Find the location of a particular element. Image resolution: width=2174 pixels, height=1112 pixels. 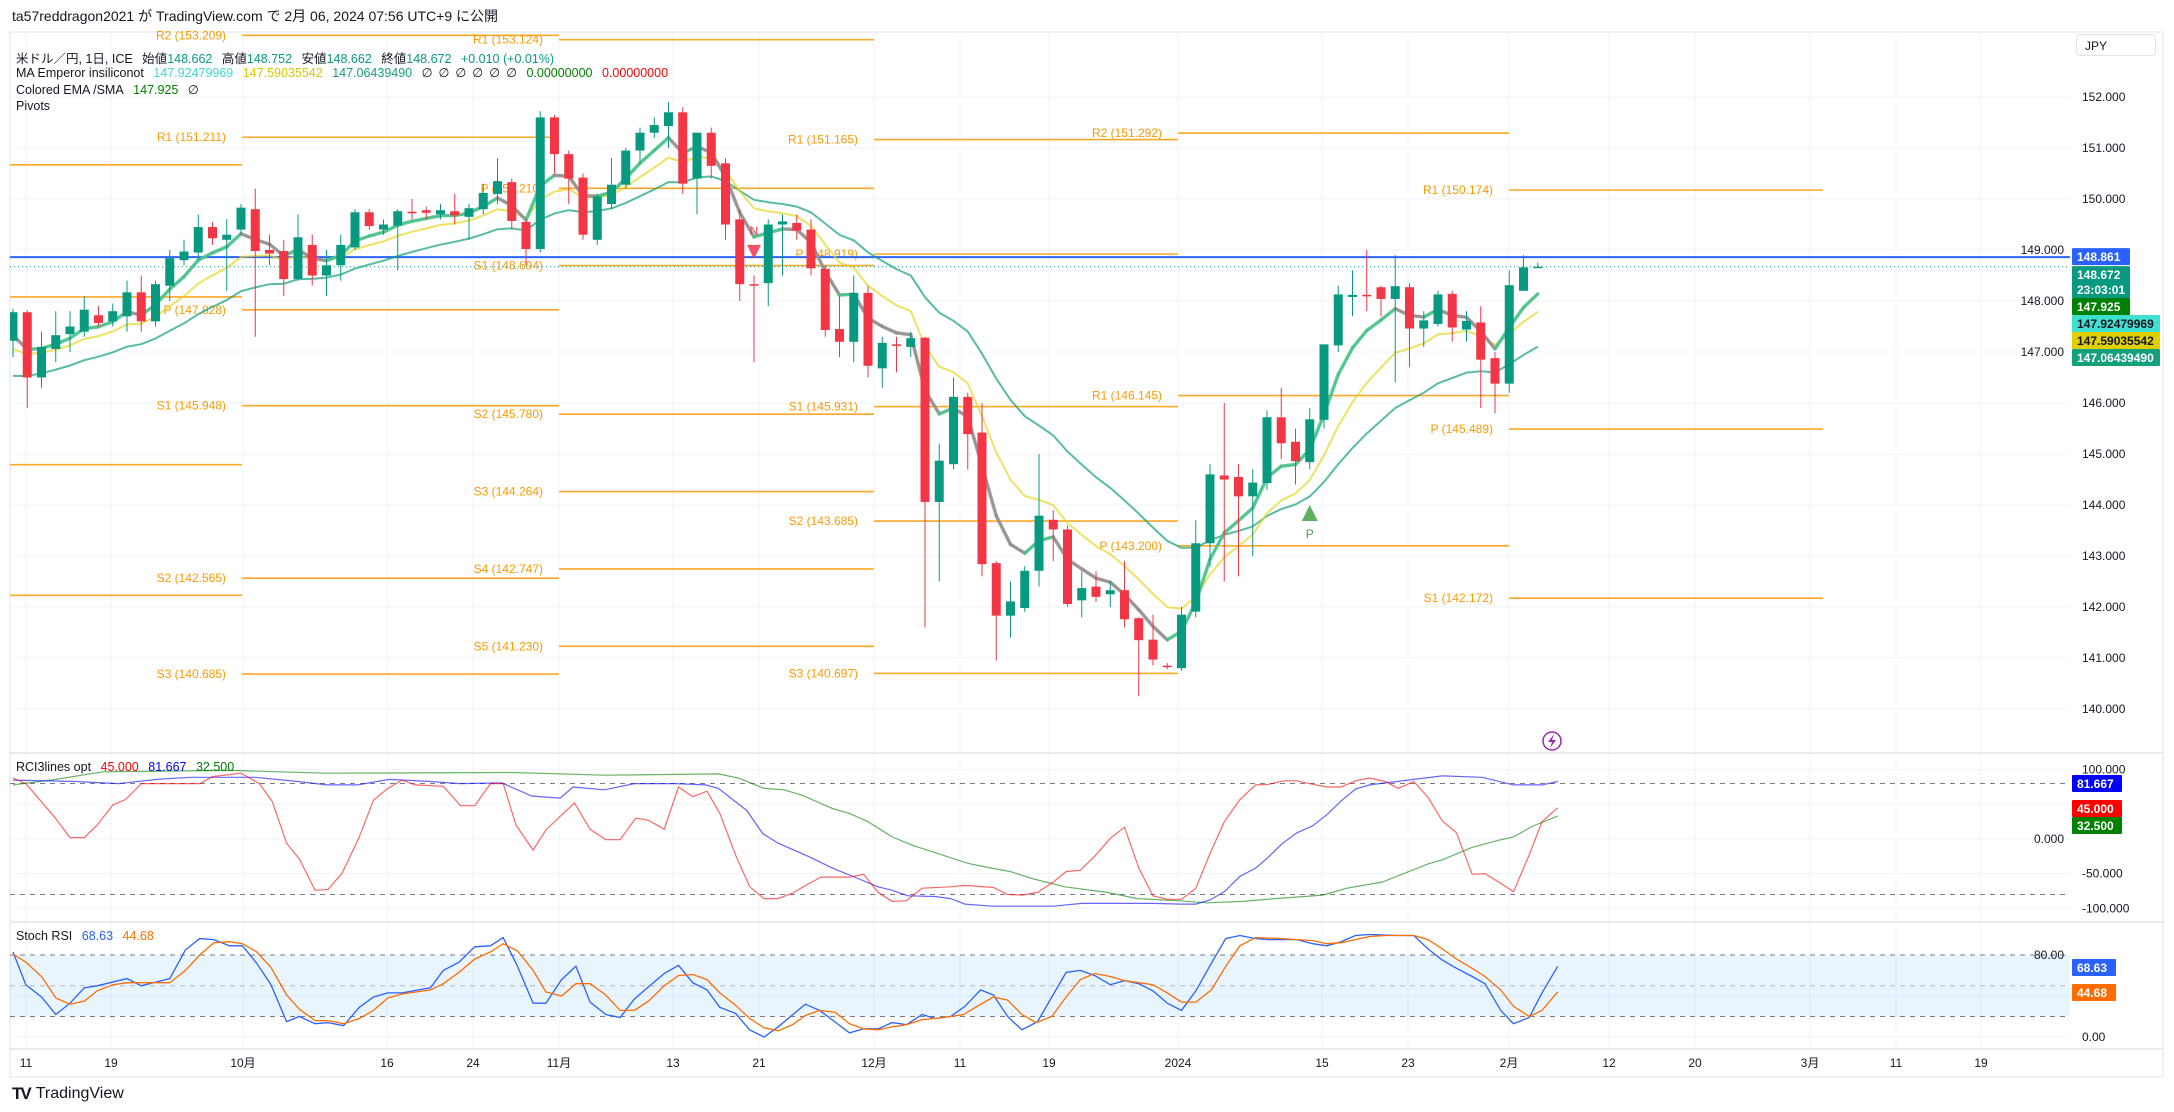

time-axis-label: 11 is located at coordinates (26, 1063).